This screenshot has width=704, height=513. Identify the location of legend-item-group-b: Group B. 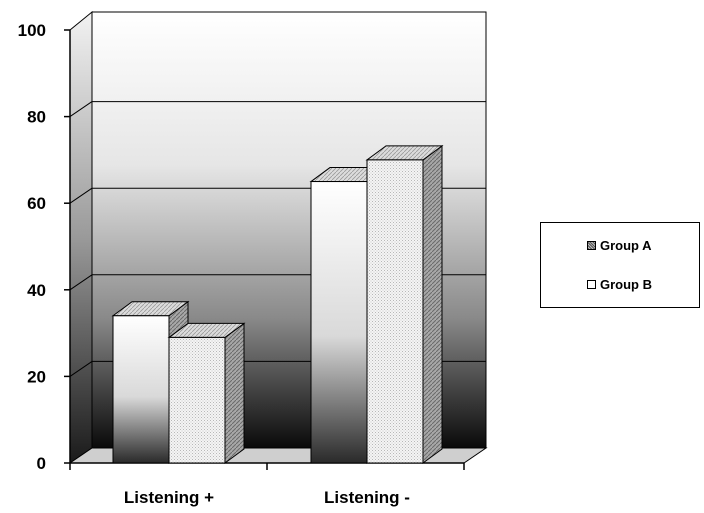
(619, 284).